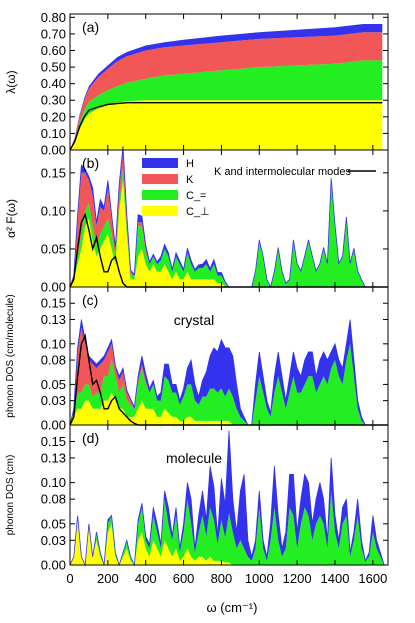 This screenshot has width=415, height=623. I want to click on panel-annotation: crystal, so click(194, 320).